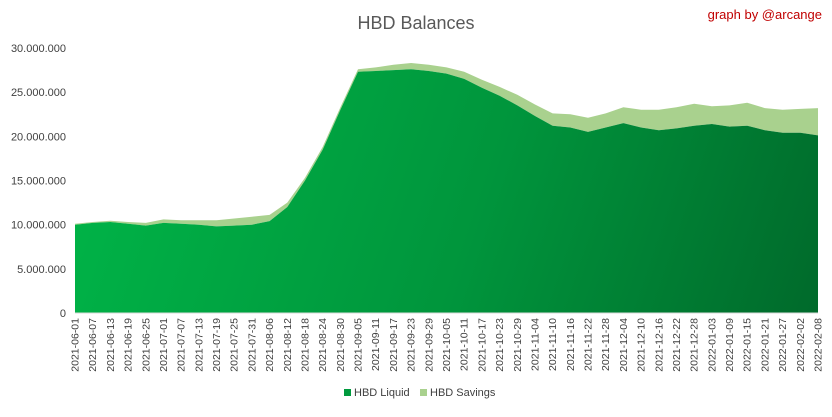 The width and height of the screenshot is (832, 417). What do you see at coordinates (801, 345) in the screenshot?
I see `x-tick-label: 2022-02-02` at bounding box center [801, 345].